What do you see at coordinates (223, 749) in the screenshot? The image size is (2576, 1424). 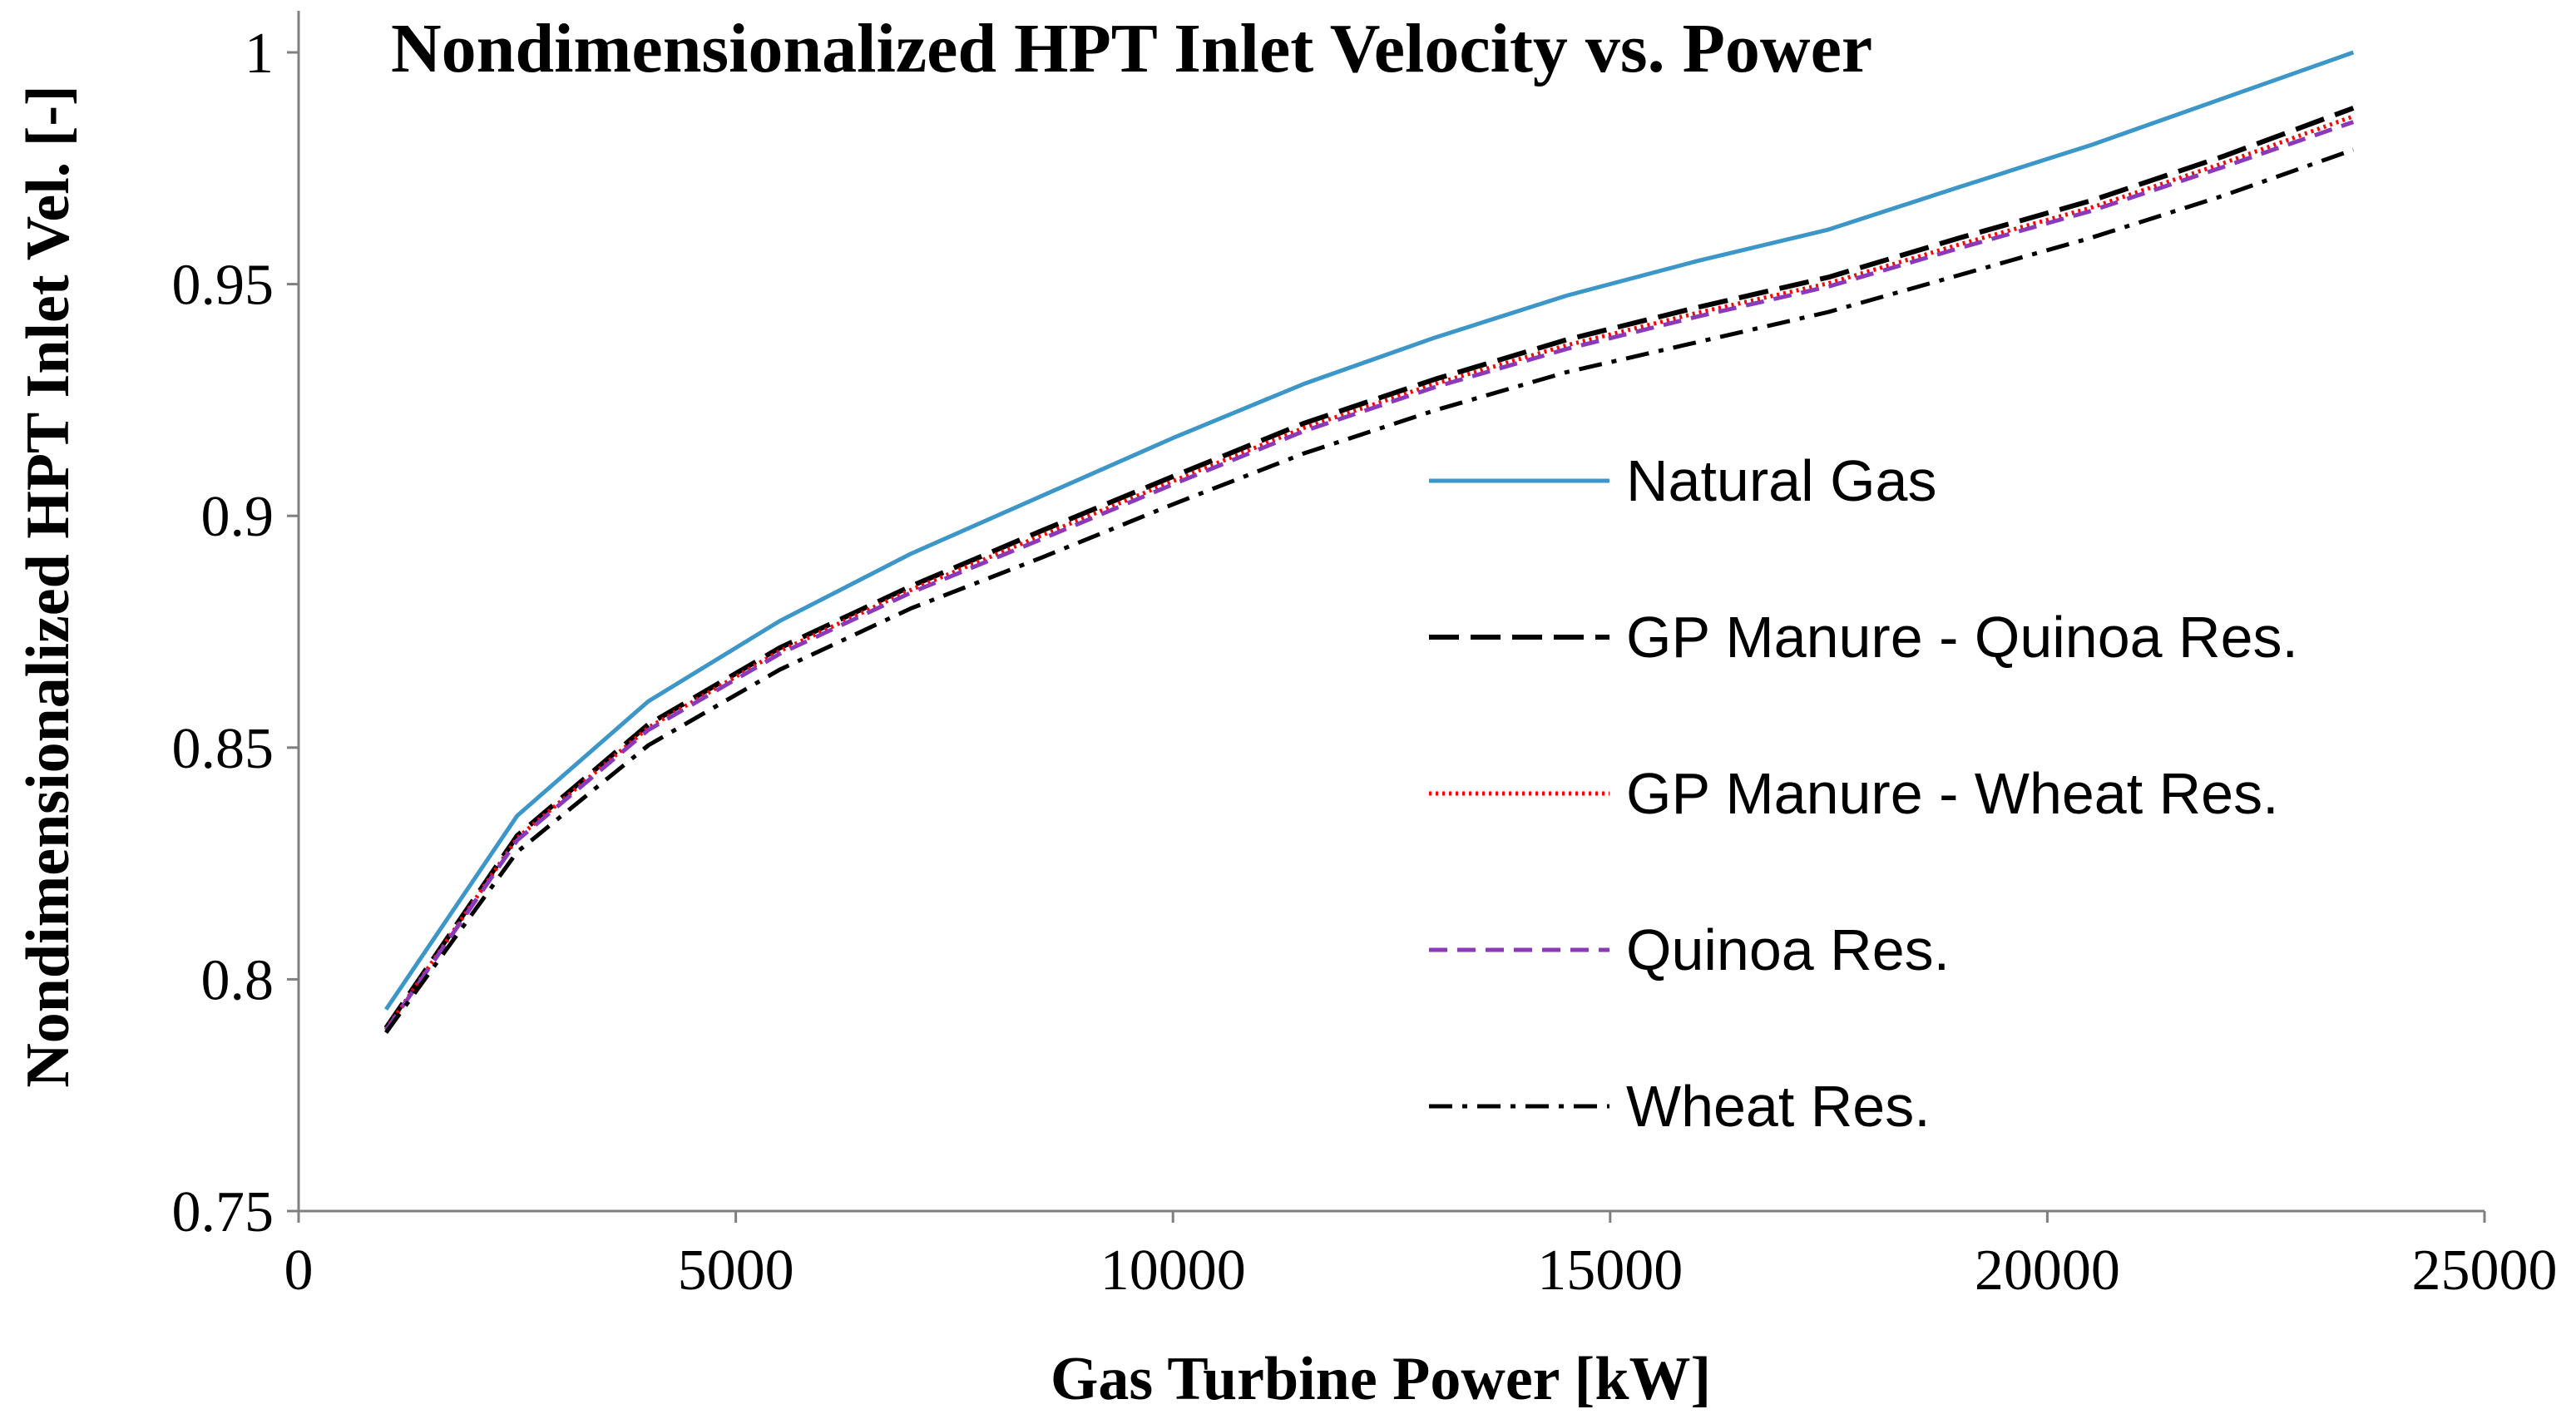 I see `y-tick-label: 0.85` at bounding box center [223, 749].